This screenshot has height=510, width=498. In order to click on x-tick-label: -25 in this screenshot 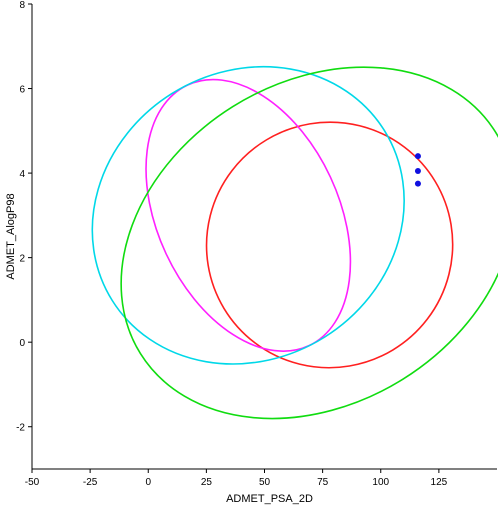, I will do `click(90, 482)`.